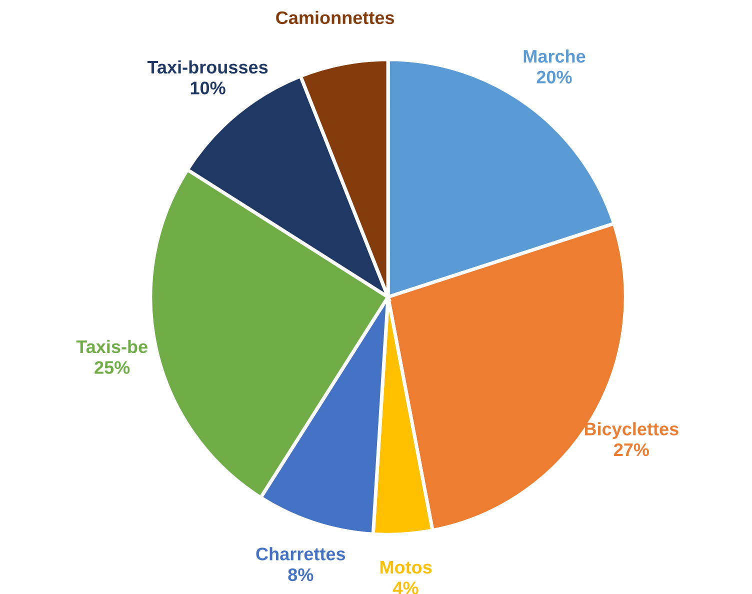 This screenshot has width=752, height=594. I want to click on data-label: 10%, so click(208, 88).